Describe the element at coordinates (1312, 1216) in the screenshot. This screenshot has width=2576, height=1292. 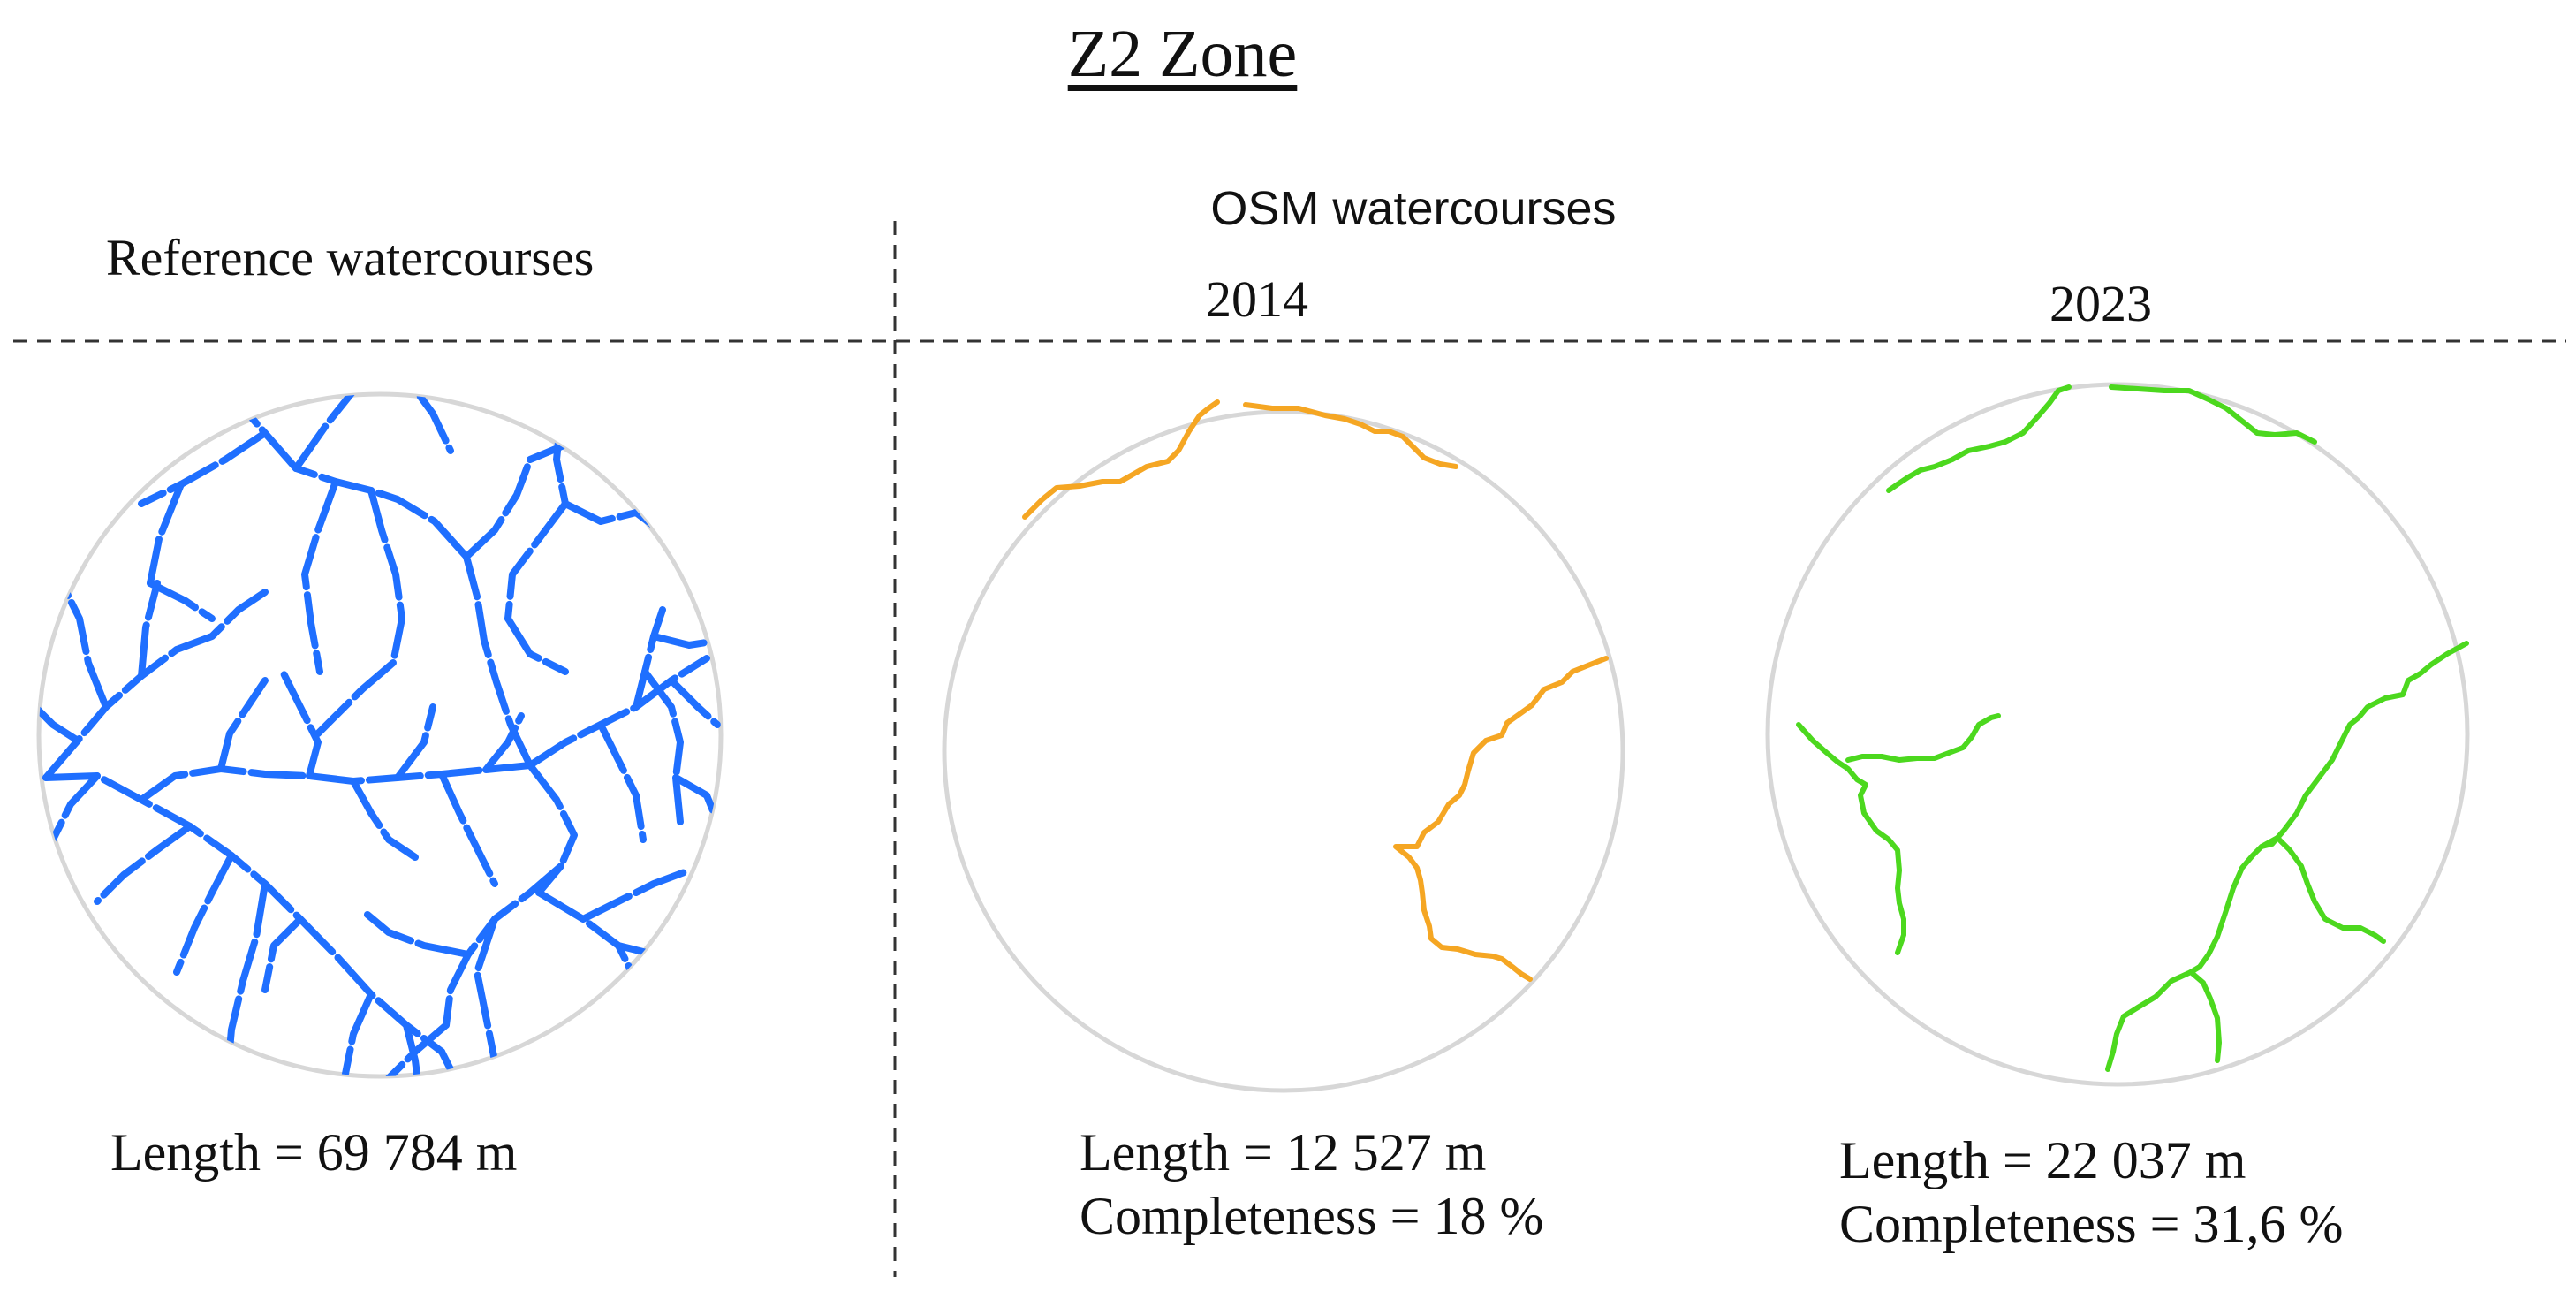
I see `osm-2014-completeness: Completeness = 18 %` at that location.